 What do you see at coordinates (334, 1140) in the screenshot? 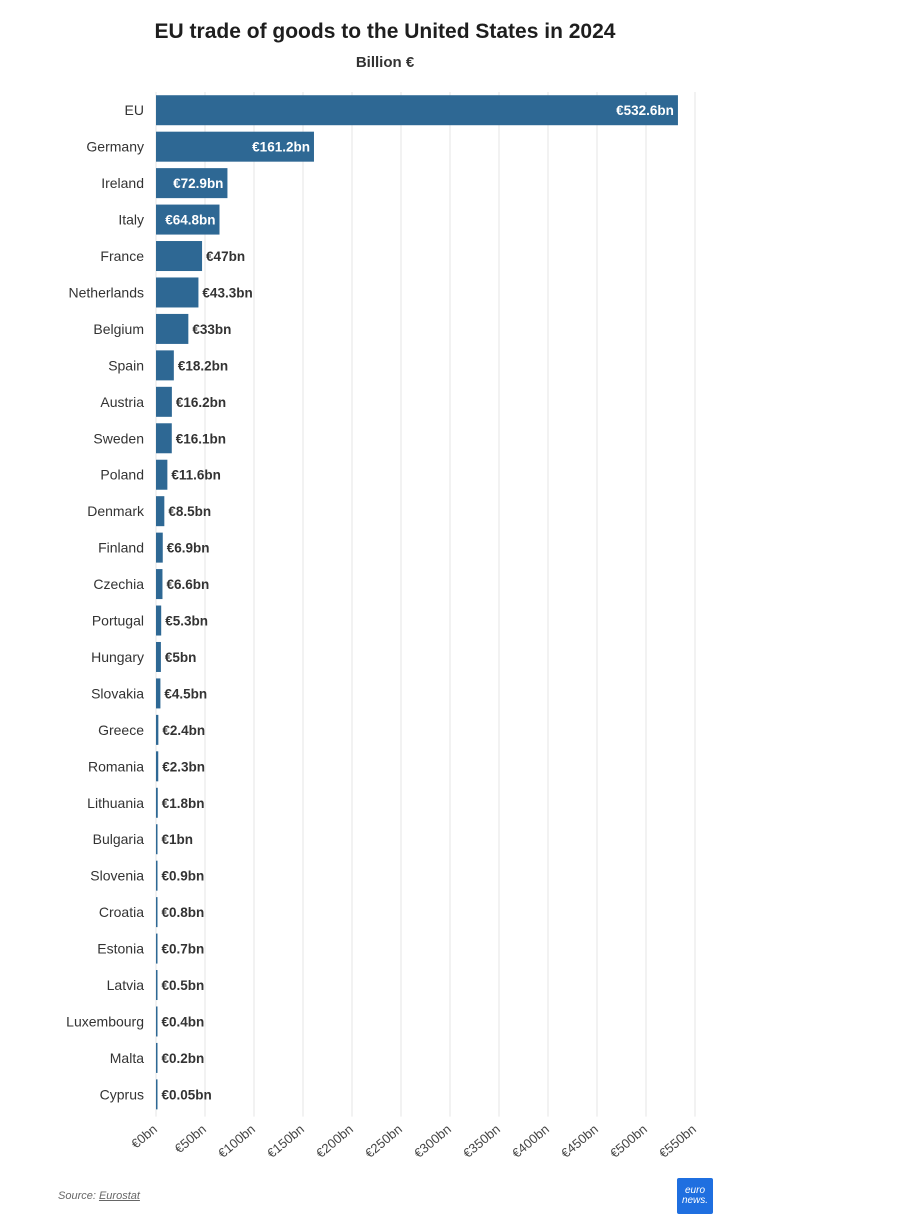
I see `x-tick-label: €200bn` at bounding box center [334, 1140].